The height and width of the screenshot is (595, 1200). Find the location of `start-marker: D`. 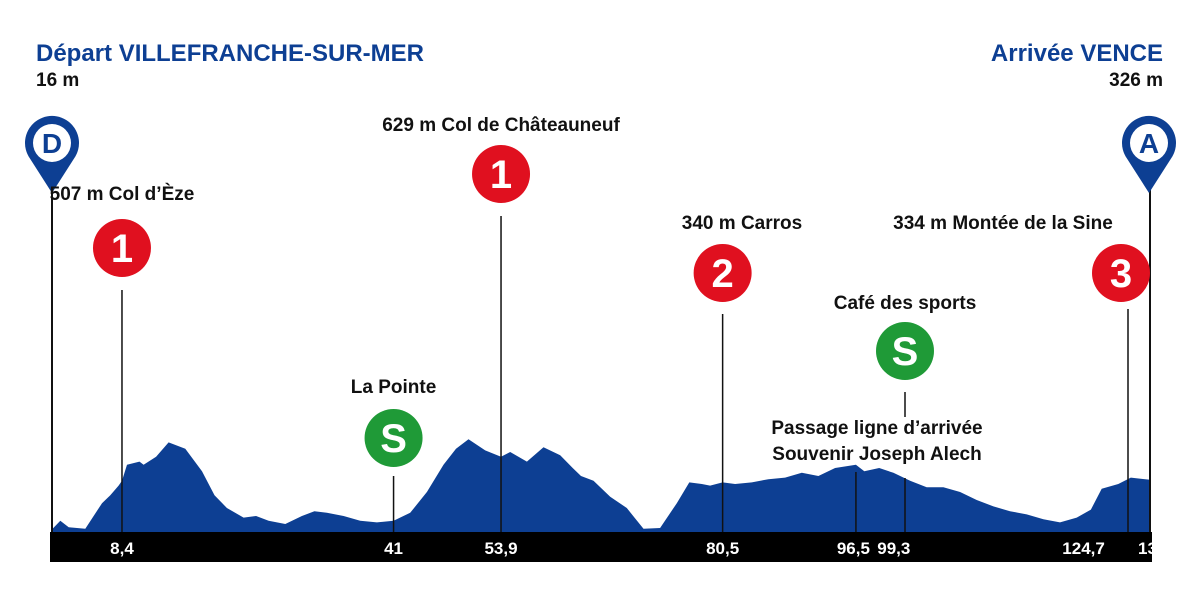

start-marker: D is located at coordinates (52, 154).